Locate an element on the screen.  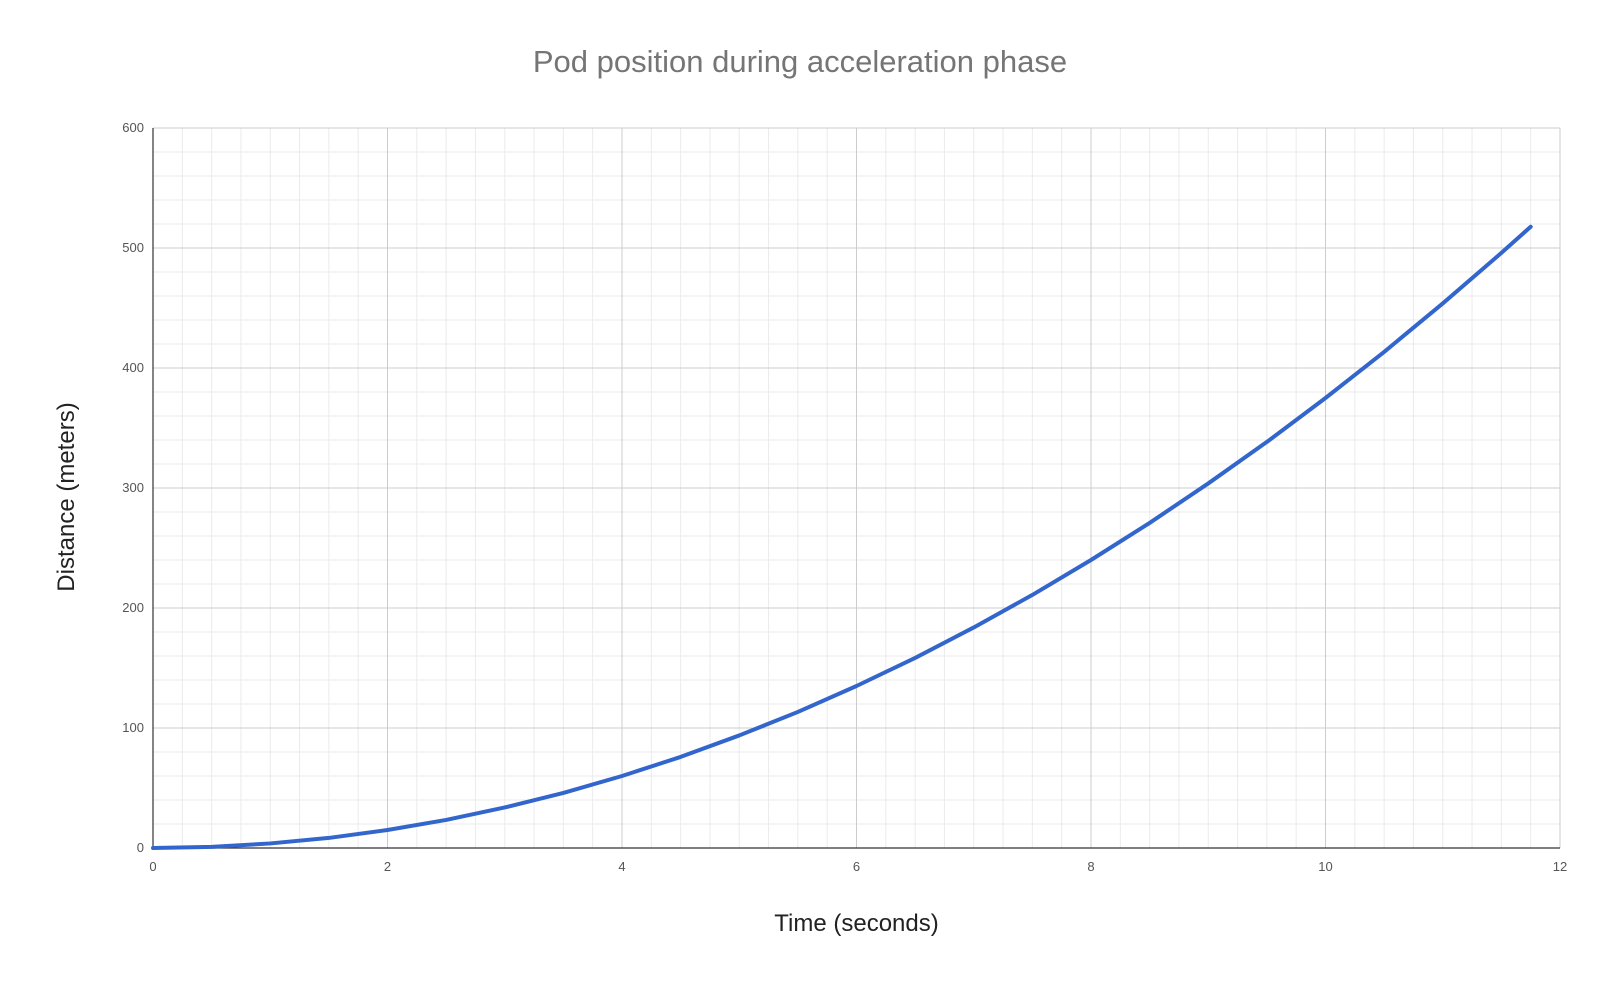
x-tick-label: 4 is located at coordinates (621, 866).